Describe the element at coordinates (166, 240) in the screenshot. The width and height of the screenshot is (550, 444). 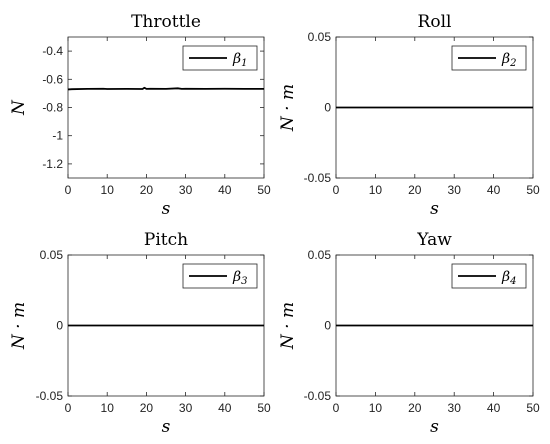
I see `chart-title: Pitch` at that location.